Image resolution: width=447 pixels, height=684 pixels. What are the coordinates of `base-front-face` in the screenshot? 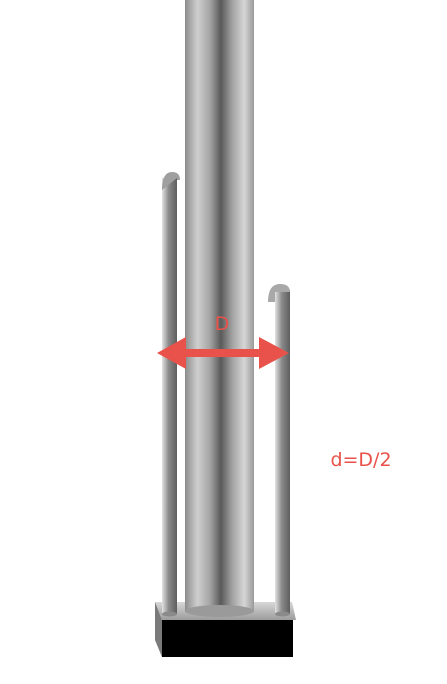 It's located at (227, 638).